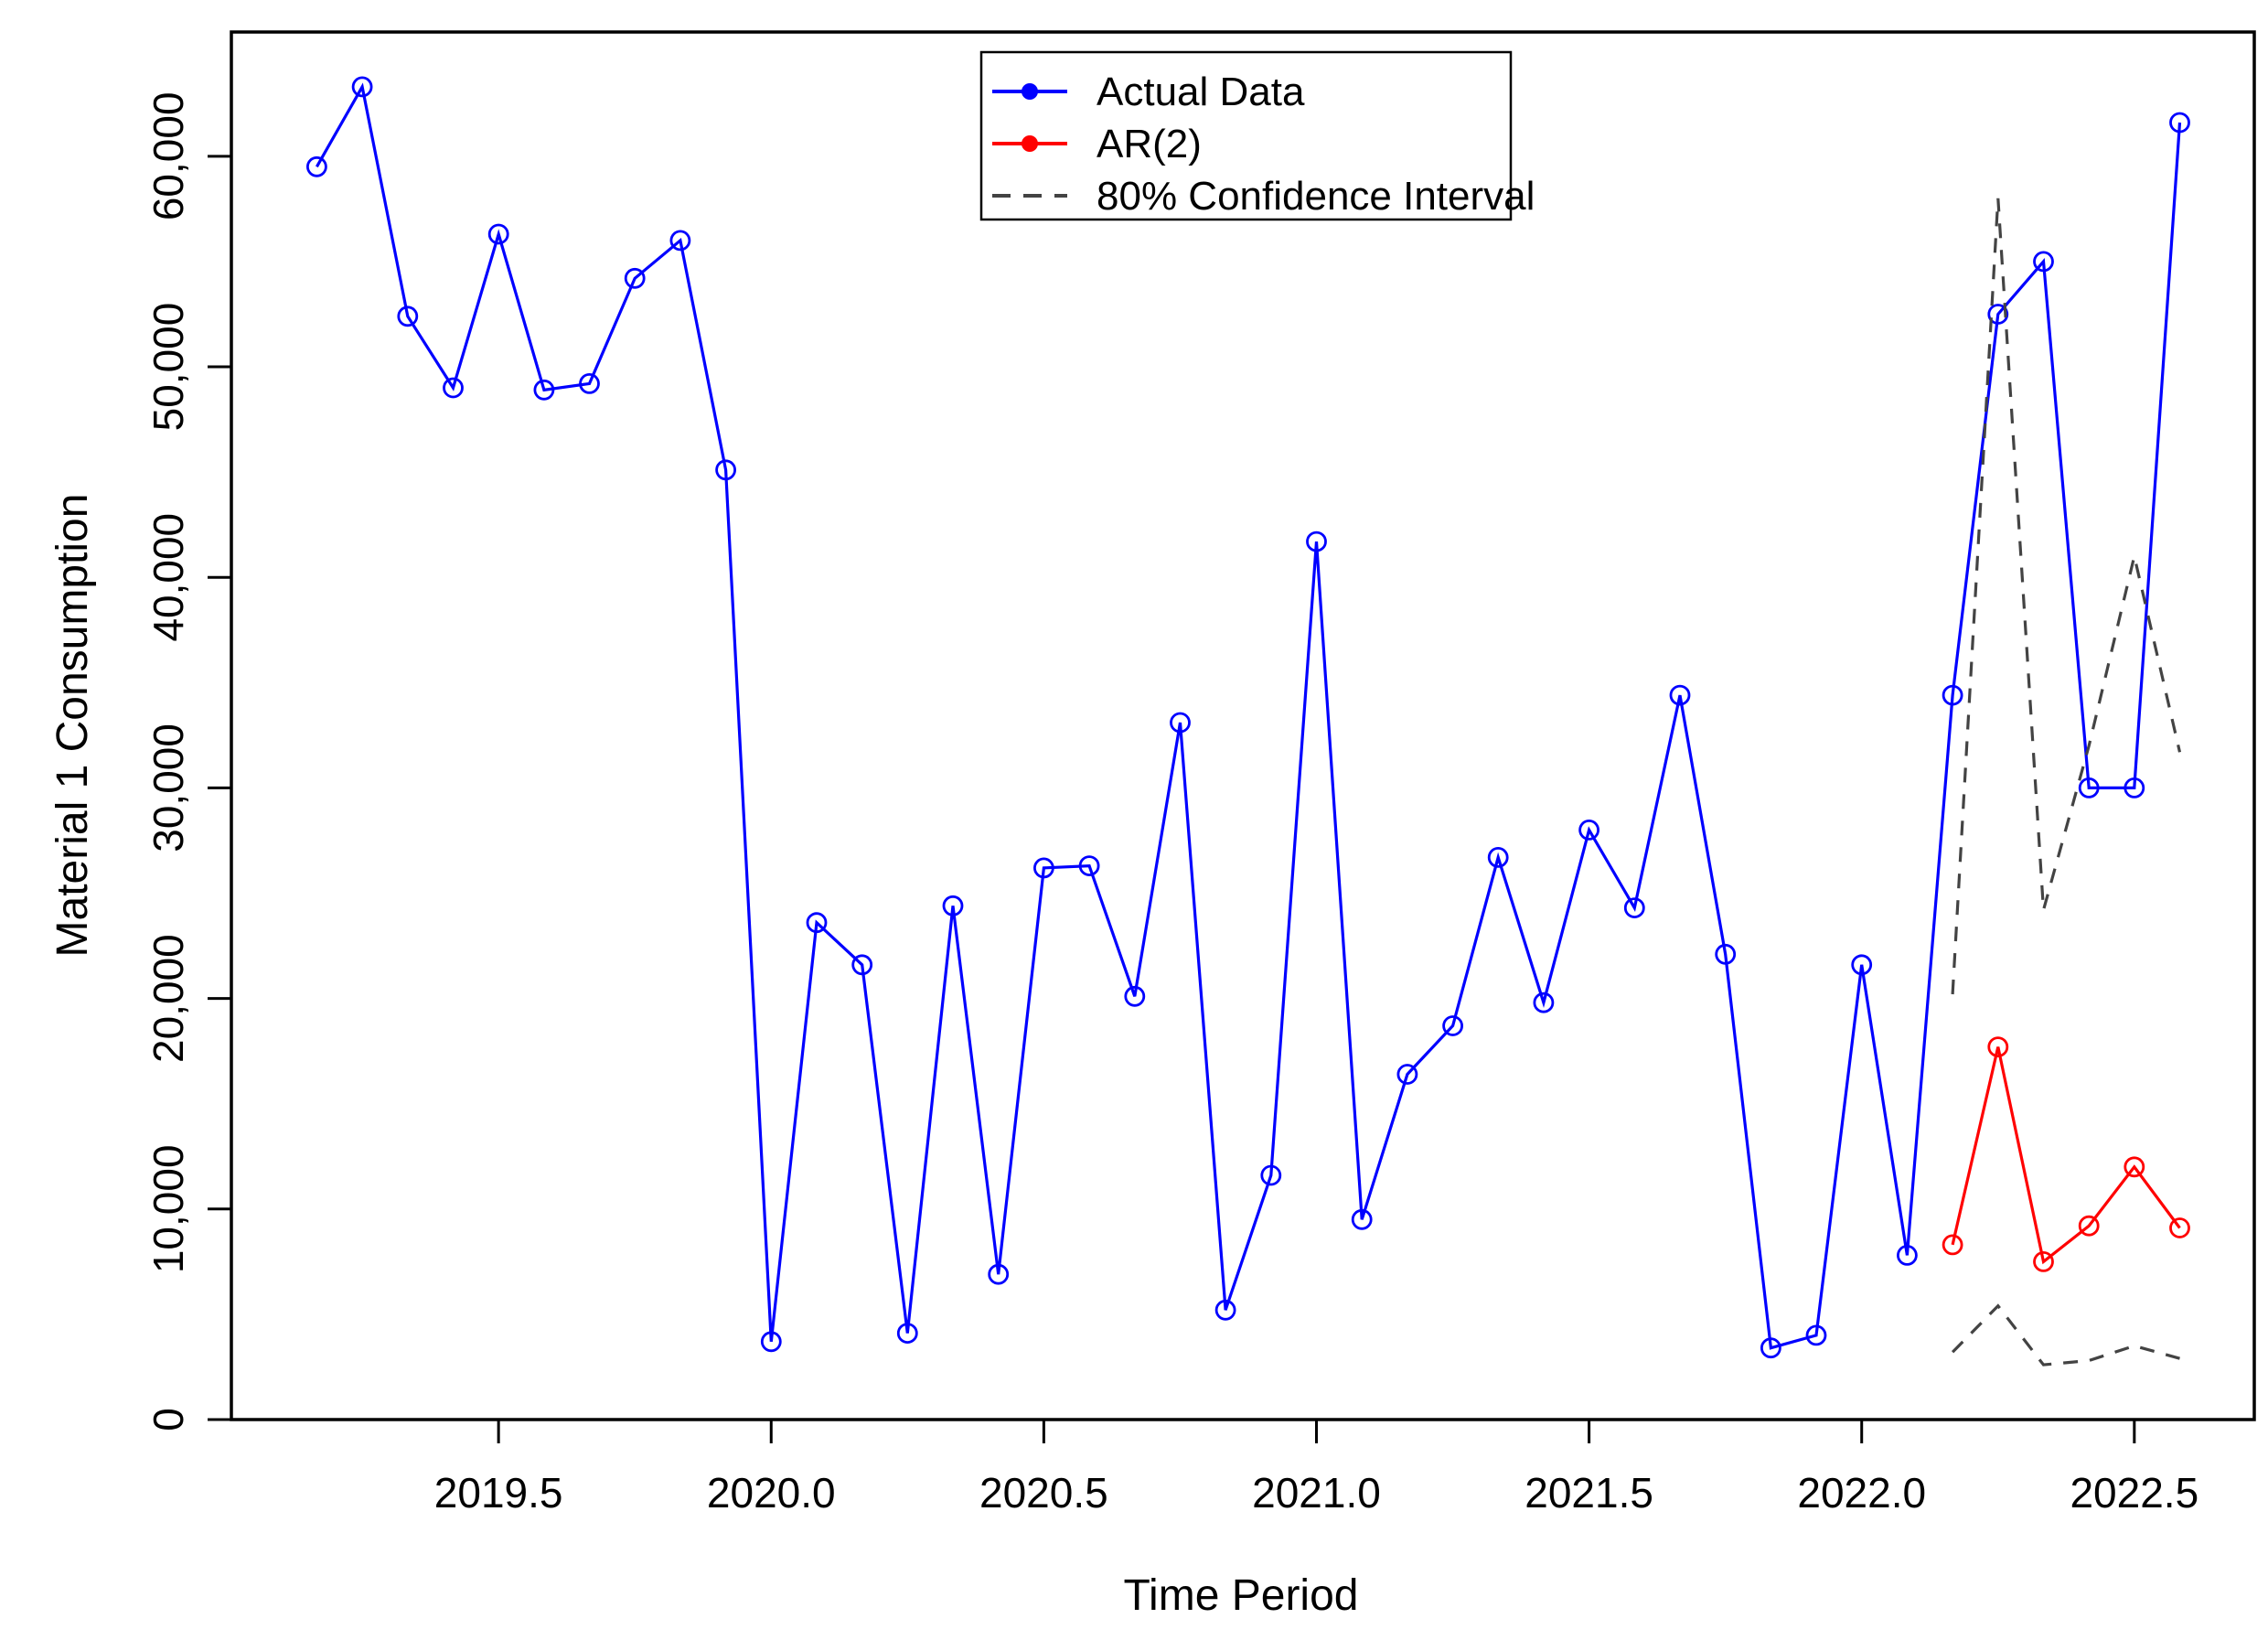  I want to click on x-tick-label: 2022.5, so click(2134, 1493).